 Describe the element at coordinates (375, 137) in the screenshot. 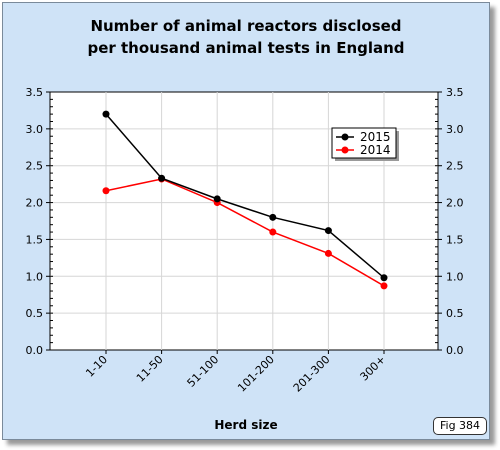

I see `legend-label: 2015` at that location.